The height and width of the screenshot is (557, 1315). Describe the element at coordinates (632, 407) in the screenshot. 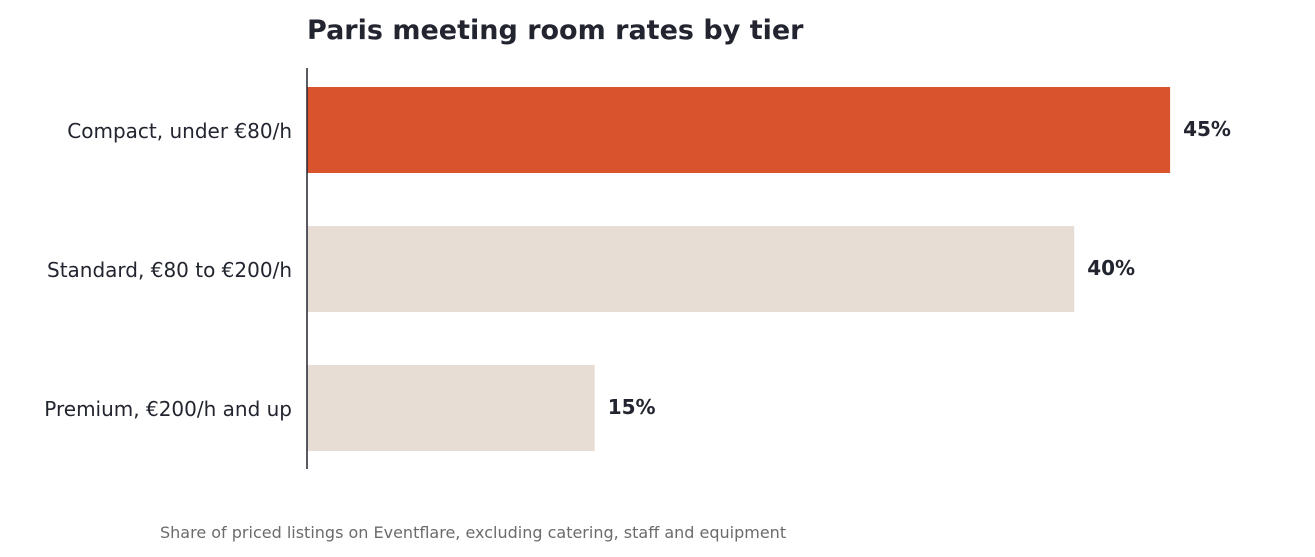

I see `value-label: 15%` at that location.